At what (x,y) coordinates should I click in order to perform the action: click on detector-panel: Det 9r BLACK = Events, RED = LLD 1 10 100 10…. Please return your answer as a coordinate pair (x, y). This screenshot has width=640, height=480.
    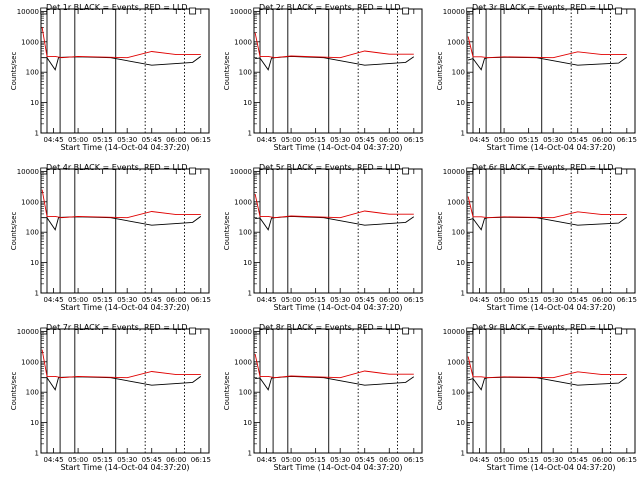
    Looking at the image, I should click on (536, 397).